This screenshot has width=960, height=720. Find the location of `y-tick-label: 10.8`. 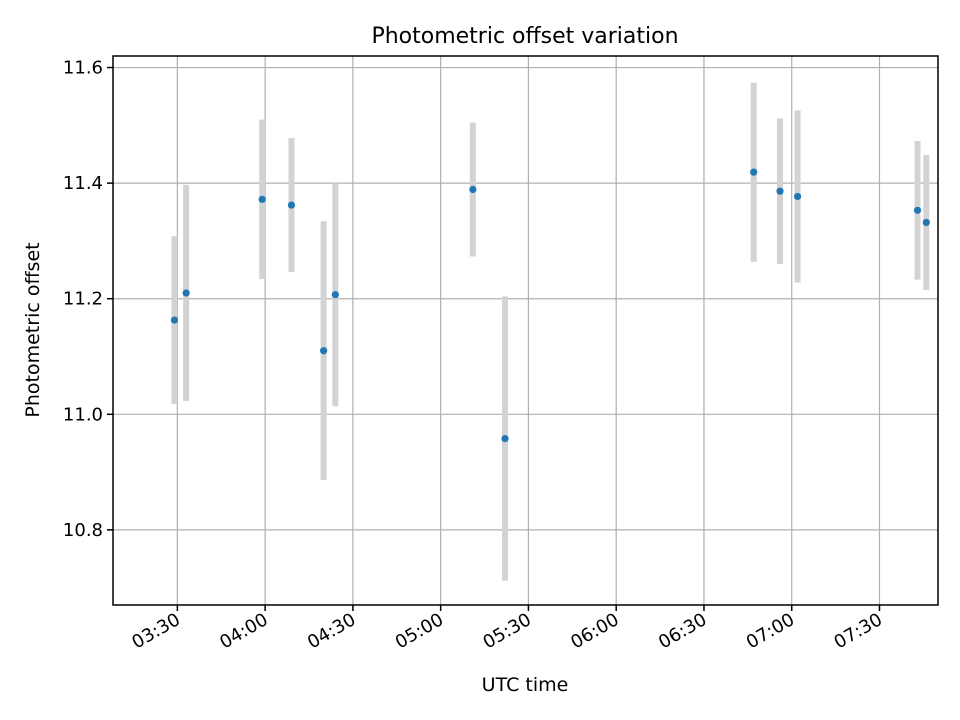

y-tick-label: 10.8 is located at coordinates (83, 530).